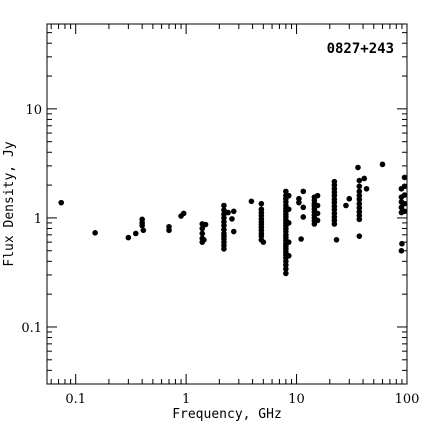 This screenshot has width=431, height=431. Describe the element at coordinates (296, 399) in the screenshot. I see `x-tick-label: 10` at that location.